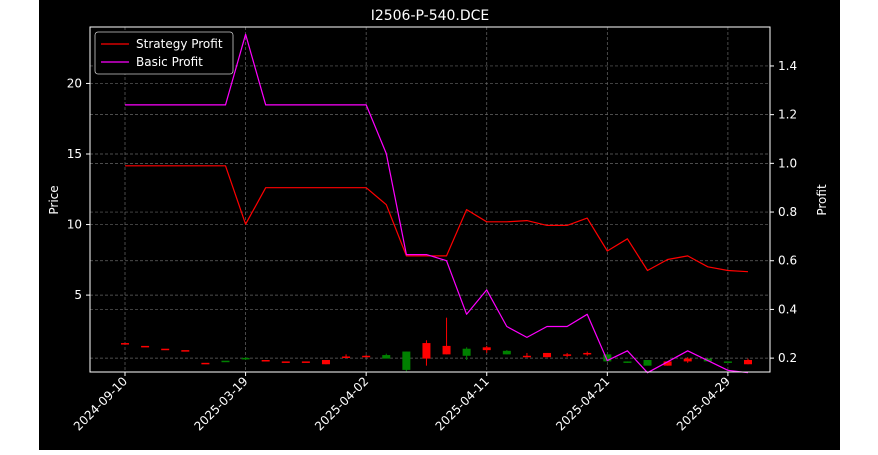 This screenshot has height=455, width=878. I want to click on y-axis-left-label: Price, so click(54, 199).